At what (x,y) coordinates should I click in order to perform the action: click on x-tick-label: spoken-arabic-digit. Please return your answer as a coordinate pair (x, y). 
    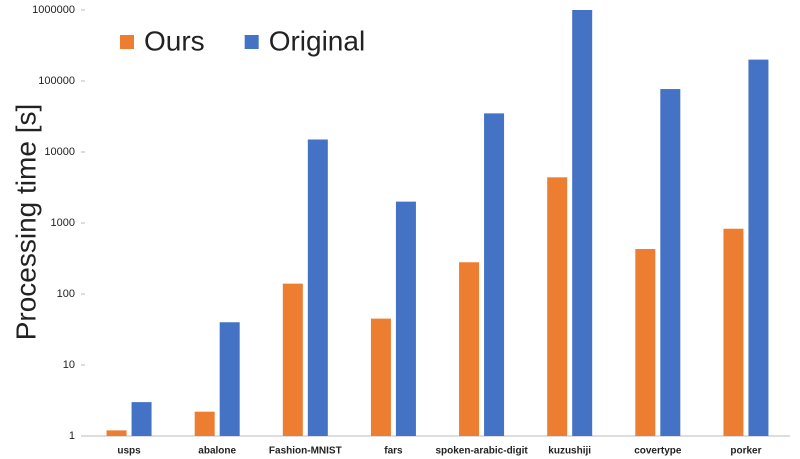
    Looking at the image, I should click on (481, 451).